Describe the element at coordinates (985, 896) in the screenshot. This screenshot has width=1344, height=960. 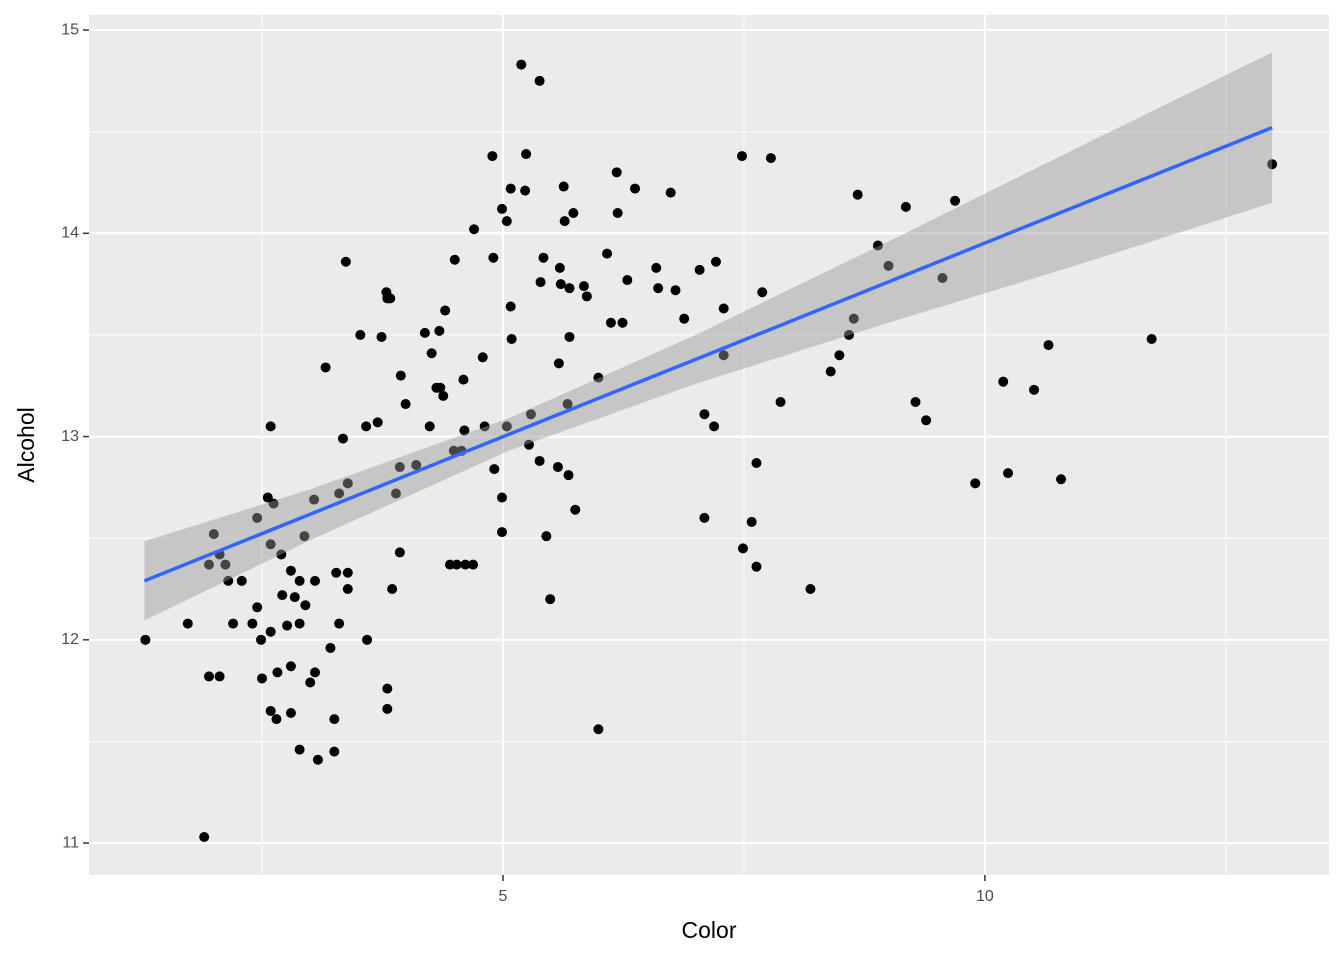
I see `x-tick-label: 10` at that location.